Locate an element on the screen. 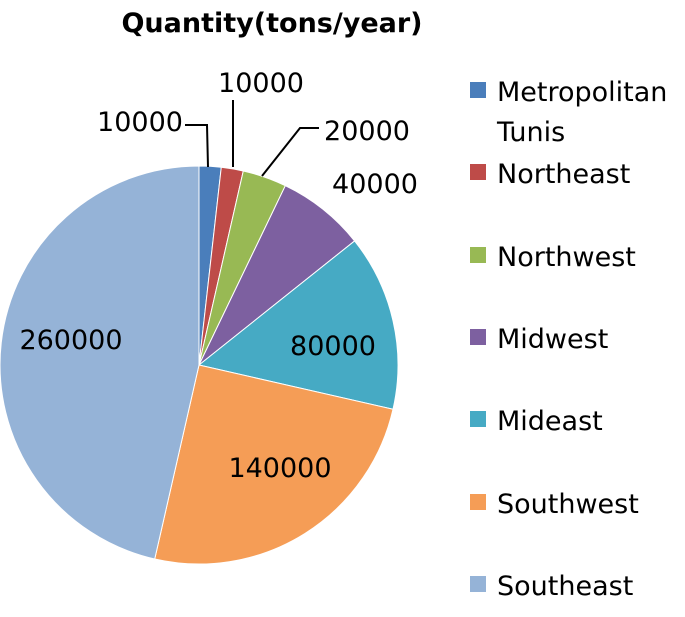  legend-label: Northeast is located at coordinates (563, 174).